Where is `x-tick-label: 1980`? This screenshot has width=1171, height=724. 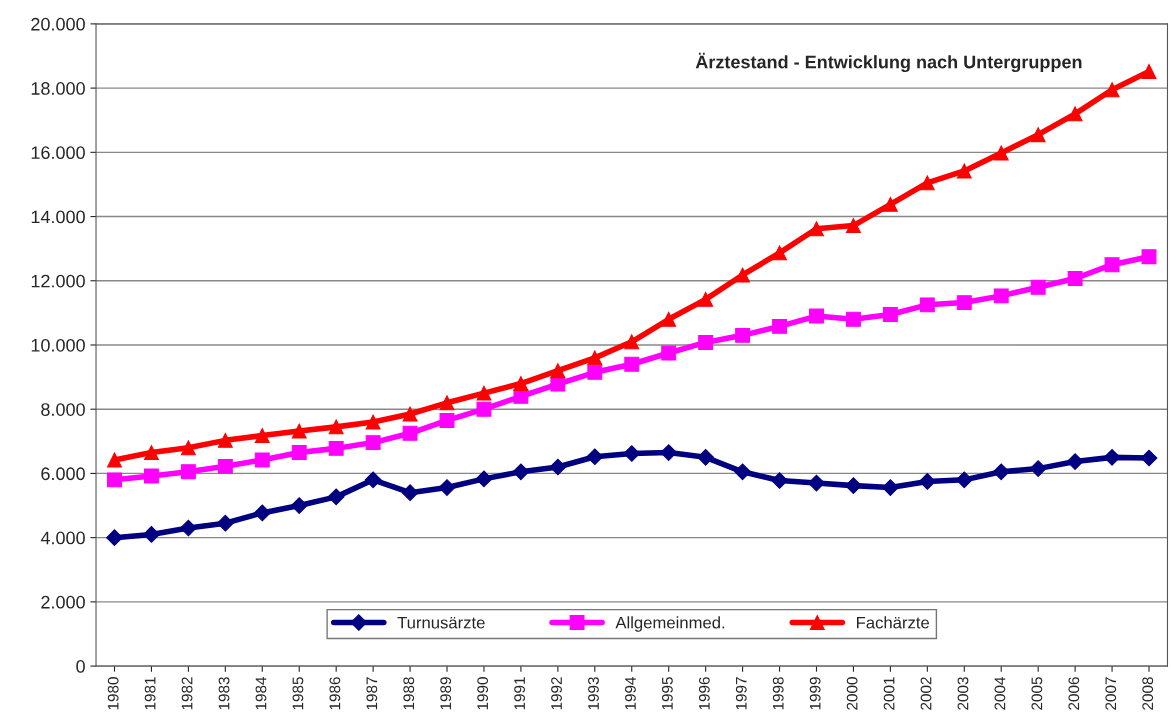 x-tick-label: 1980 is located at coordinates (113, 693).